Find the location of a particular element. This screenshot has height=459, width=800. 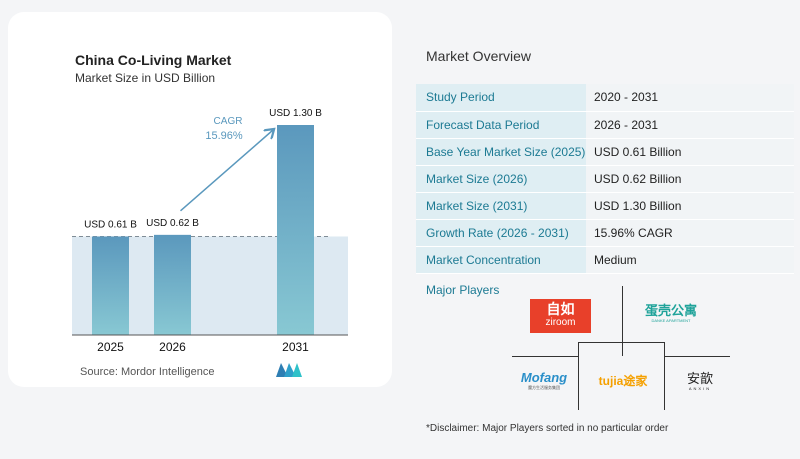

overview-row: Forecast Data Period 2026 - 2031 is located at coordinates (605, 125).